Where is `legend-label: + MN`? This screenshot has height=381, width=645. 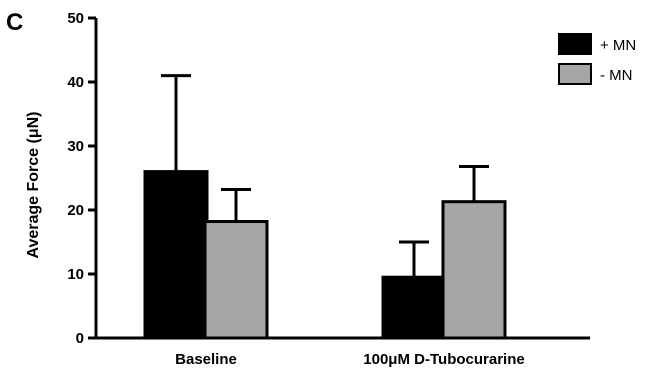
legend-label: + MN is located at coordinates (618, 45).